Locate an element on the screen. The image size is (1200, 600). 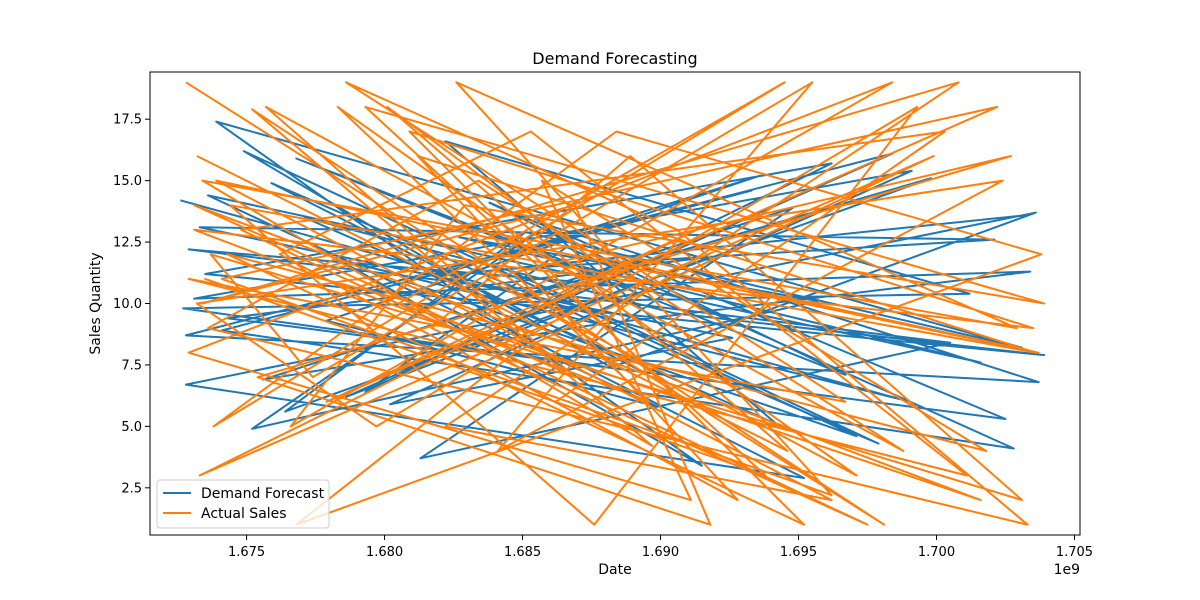
legend: Demand Forecast Actual Sales is located at coordinates (243, 504).